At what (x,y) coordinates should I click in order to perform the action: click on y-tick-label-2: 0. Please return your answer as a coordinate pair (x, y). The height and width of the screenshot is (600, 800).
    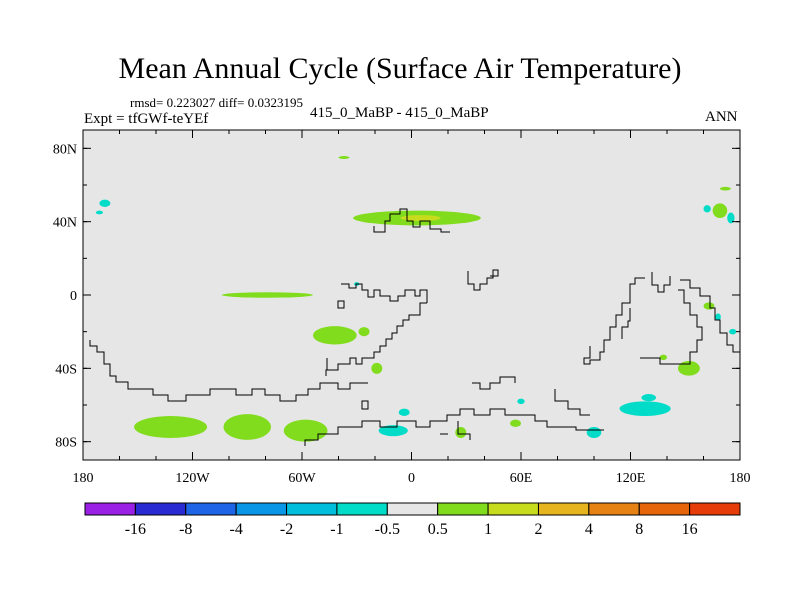
    Looking at the image, I should click on (73, 296).